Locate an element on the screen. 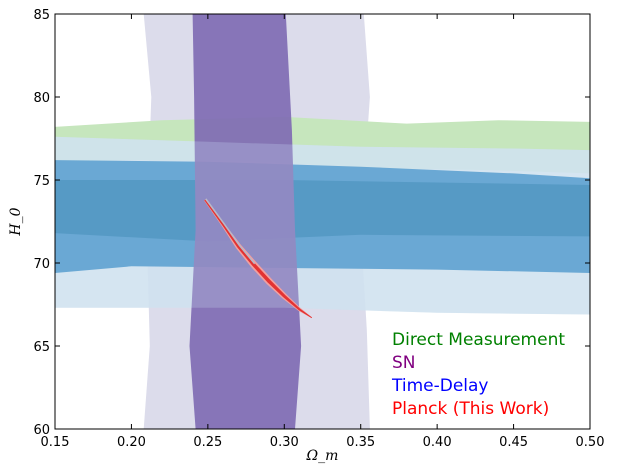 The image size is (618, 466). y-tick-label: 85 is located at coordinates (41, 15).